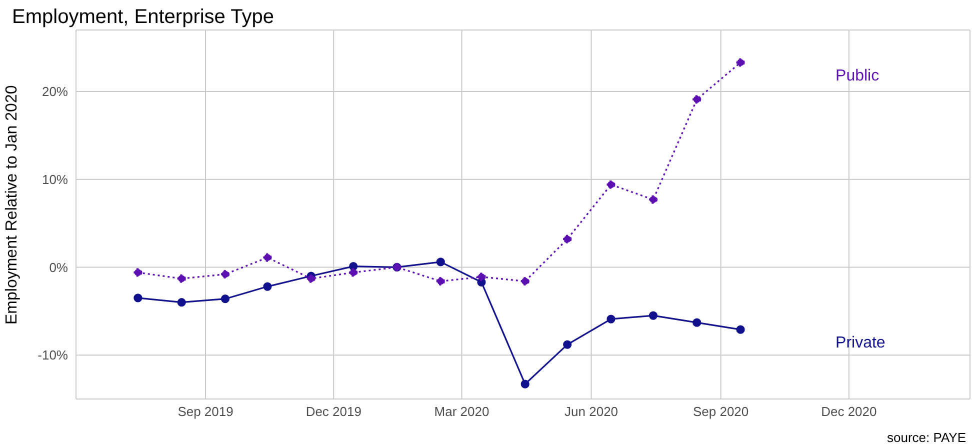  I want to click on y-tick-label: 0%, so click(58, 267).